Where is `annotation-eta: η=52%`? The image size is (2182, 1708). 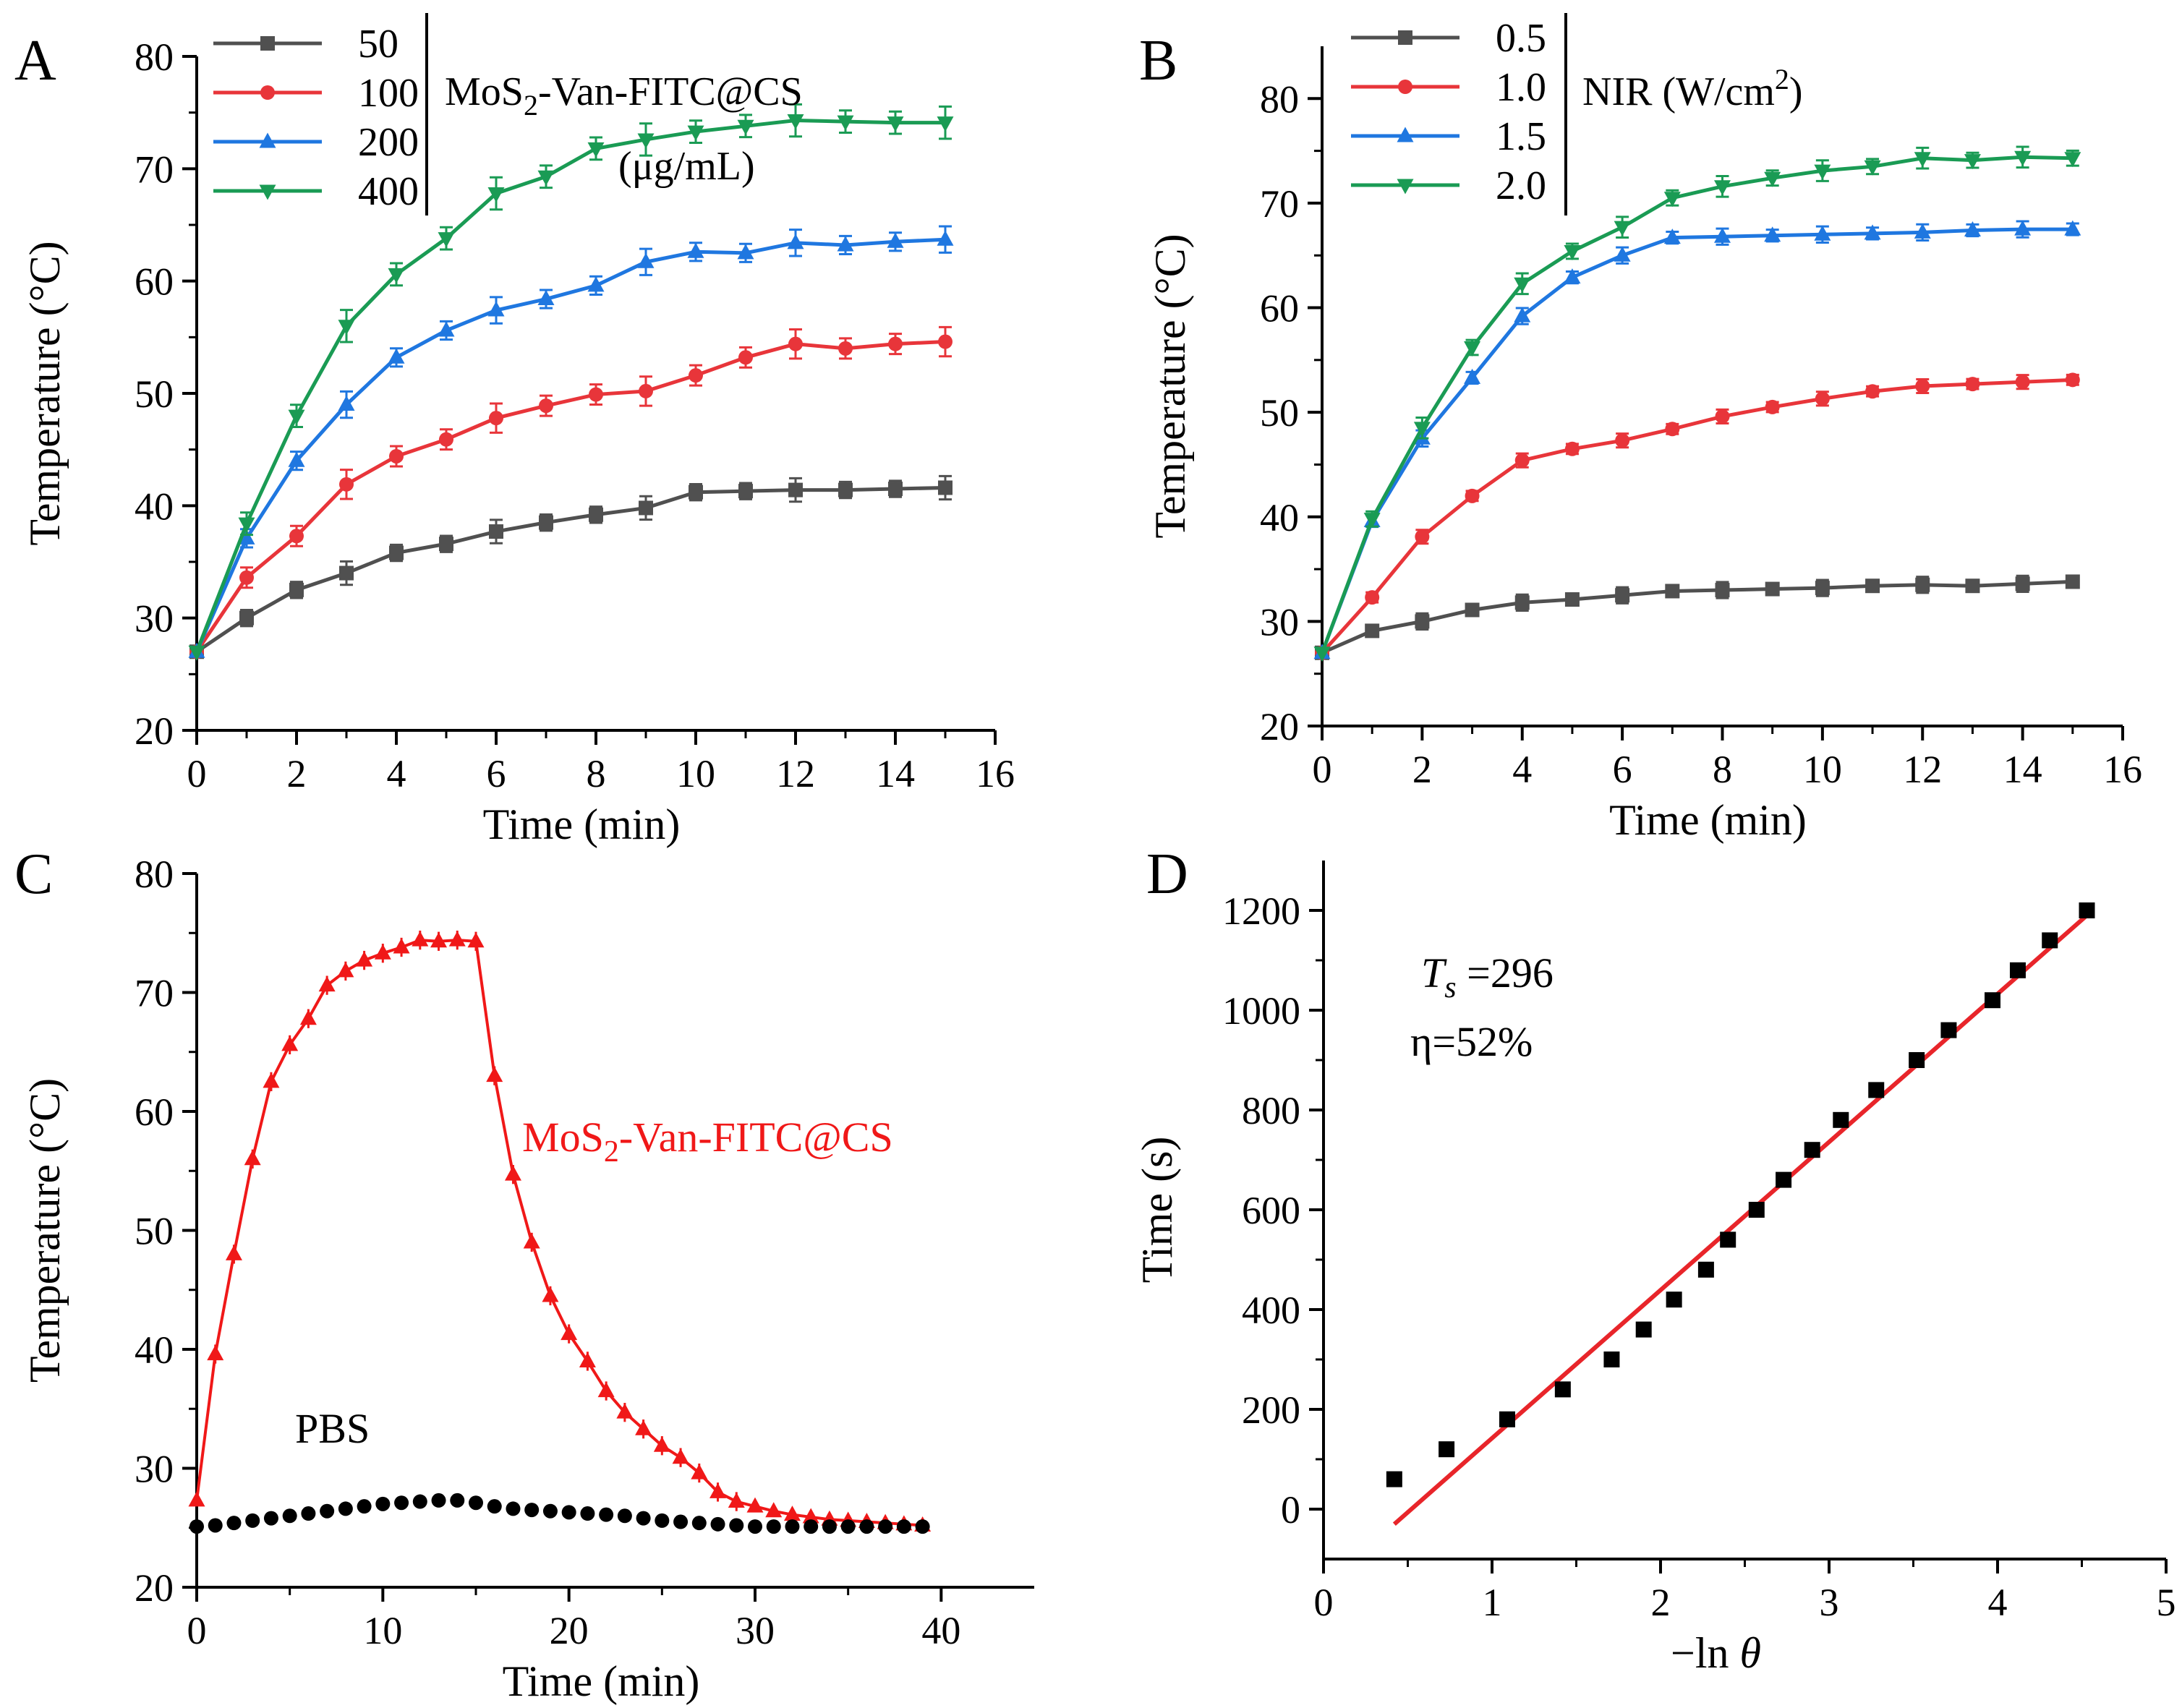
annotation-eta: η=52% is located at coordinates (1471, 1041).